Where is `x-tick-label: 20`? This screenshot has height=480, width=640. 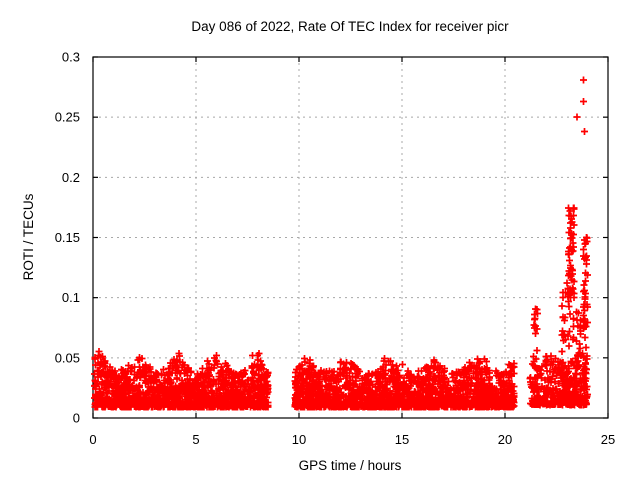
x-tick-label: 20 is located at coordinates (505, 439).